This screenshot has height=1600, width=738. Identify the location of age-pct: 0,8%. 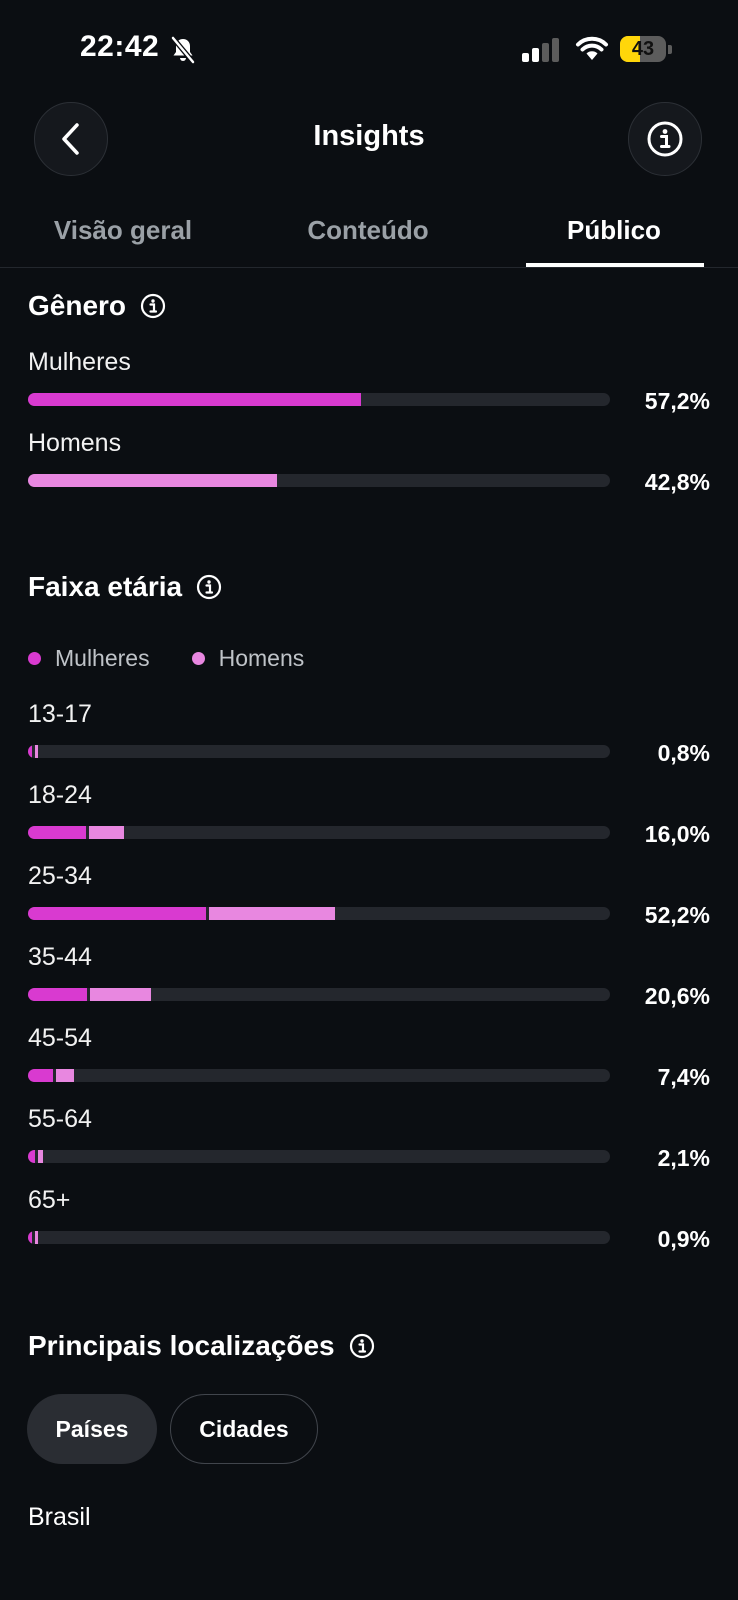
(683, 753).